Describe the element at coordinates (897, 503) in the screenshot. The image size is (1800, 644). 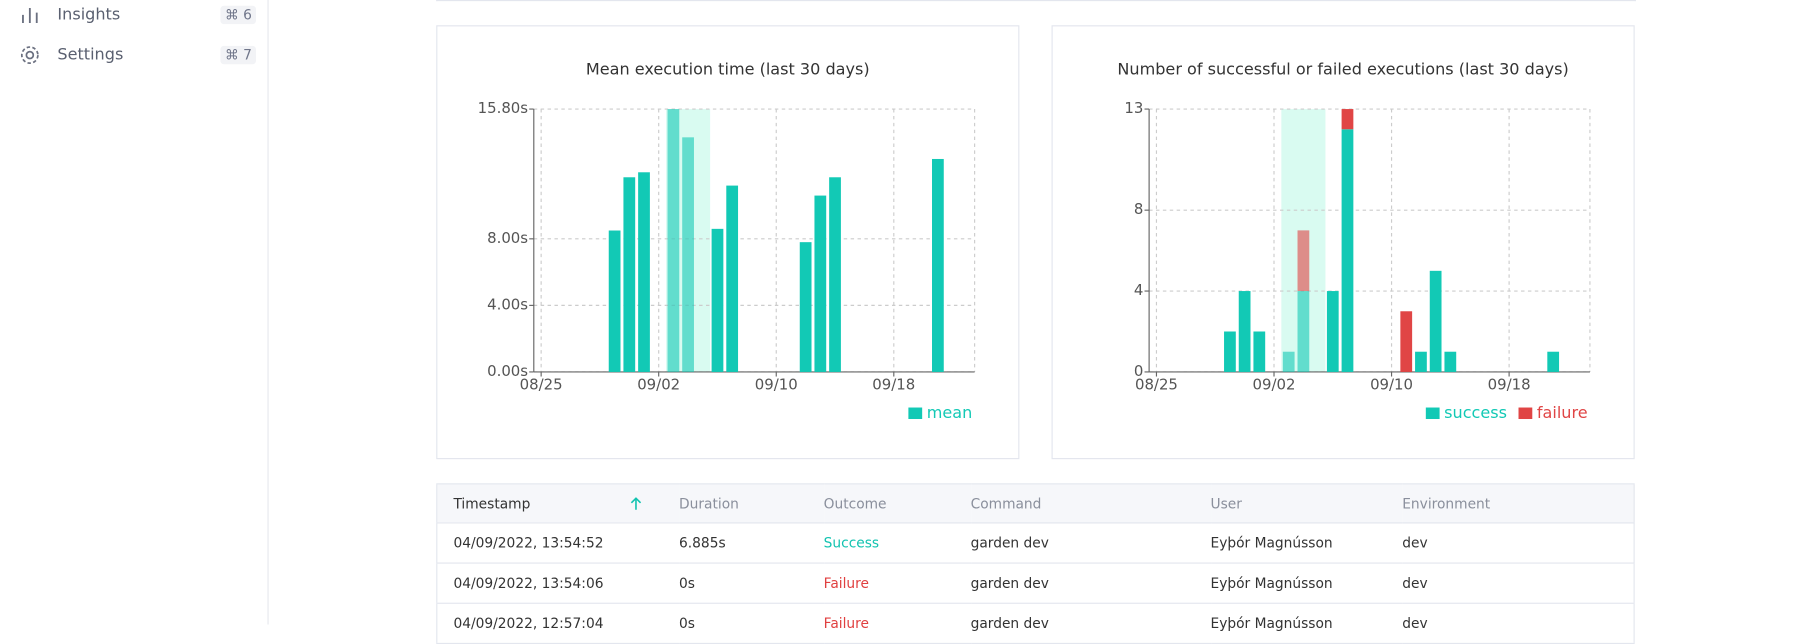
I see `column-header: Outcome` at that location.